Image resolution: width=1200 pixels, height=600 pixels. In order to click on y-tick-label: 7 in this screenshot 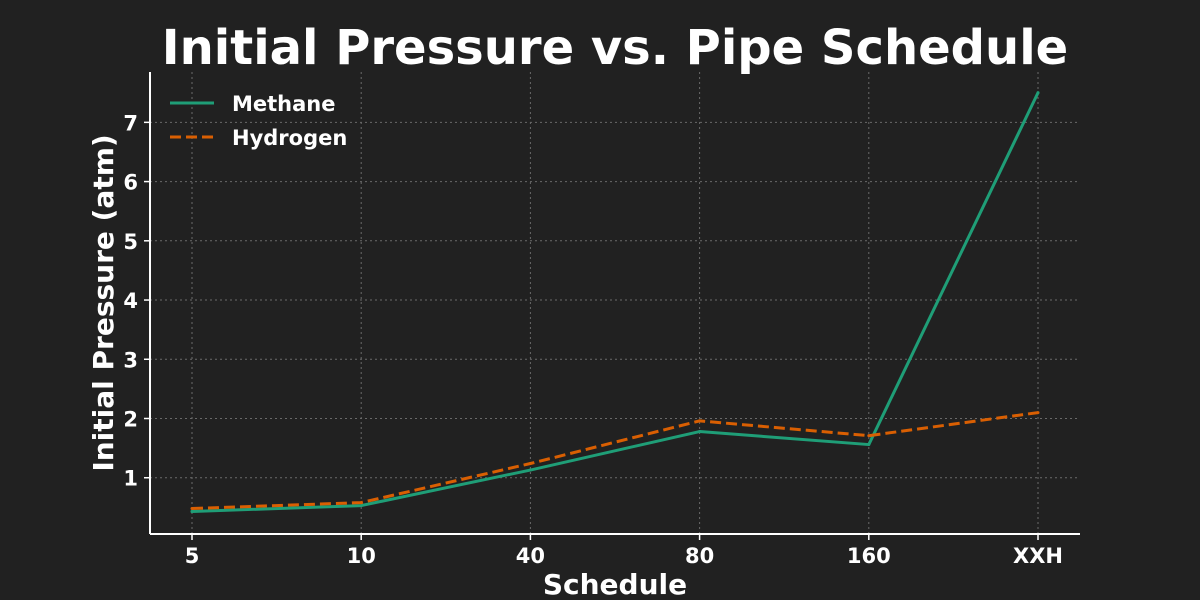, I will do `click(130, 123)`.